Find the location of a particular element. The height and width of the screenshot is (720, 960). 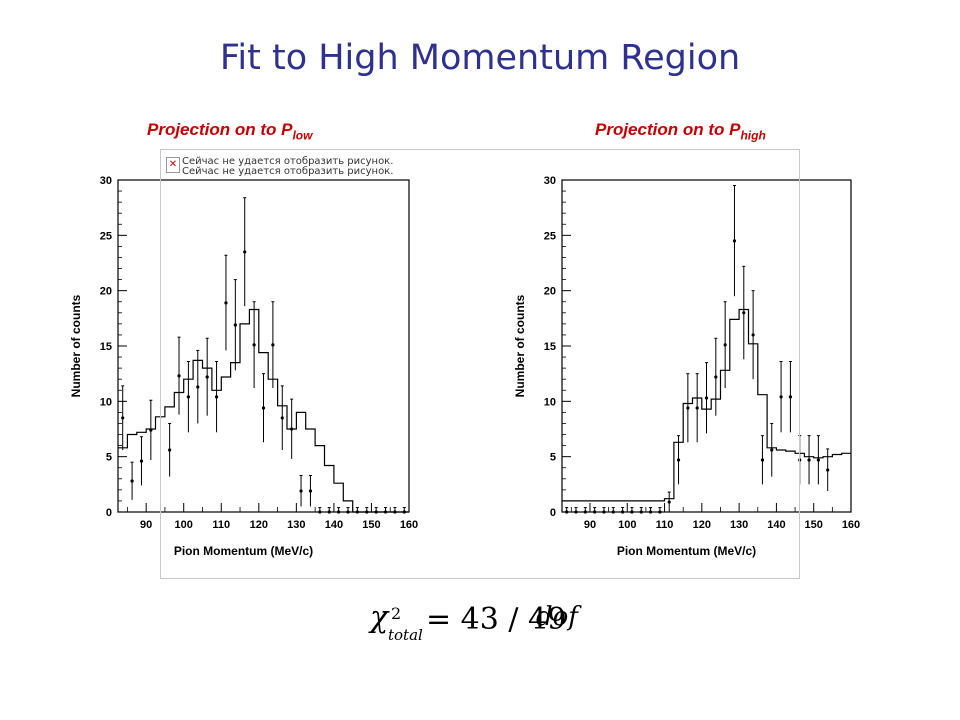

formula-unit: dof is located at coordinates (557, 617).